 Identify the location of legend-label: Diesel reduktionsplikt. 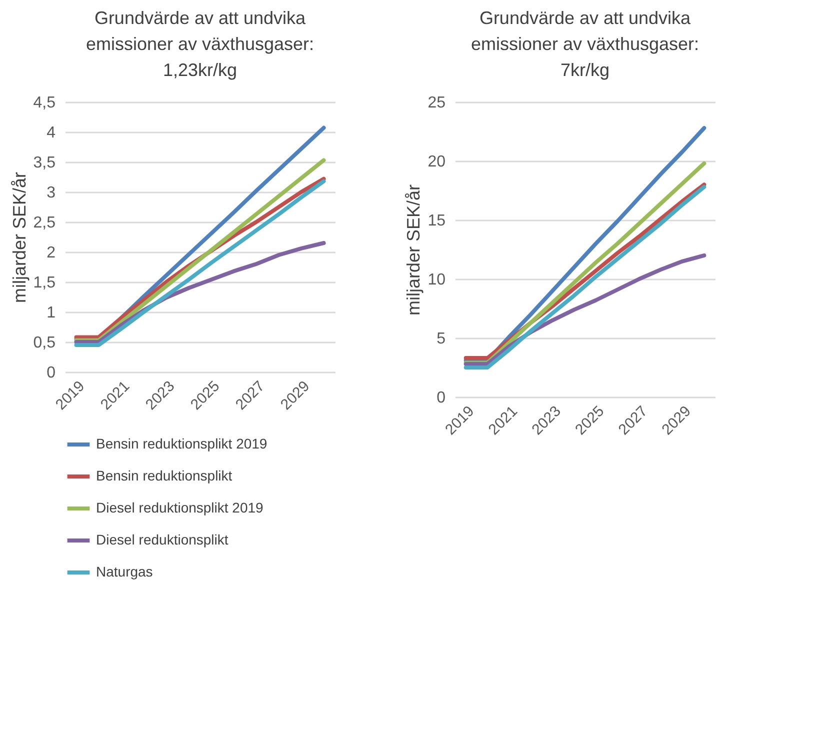
(162, 540).